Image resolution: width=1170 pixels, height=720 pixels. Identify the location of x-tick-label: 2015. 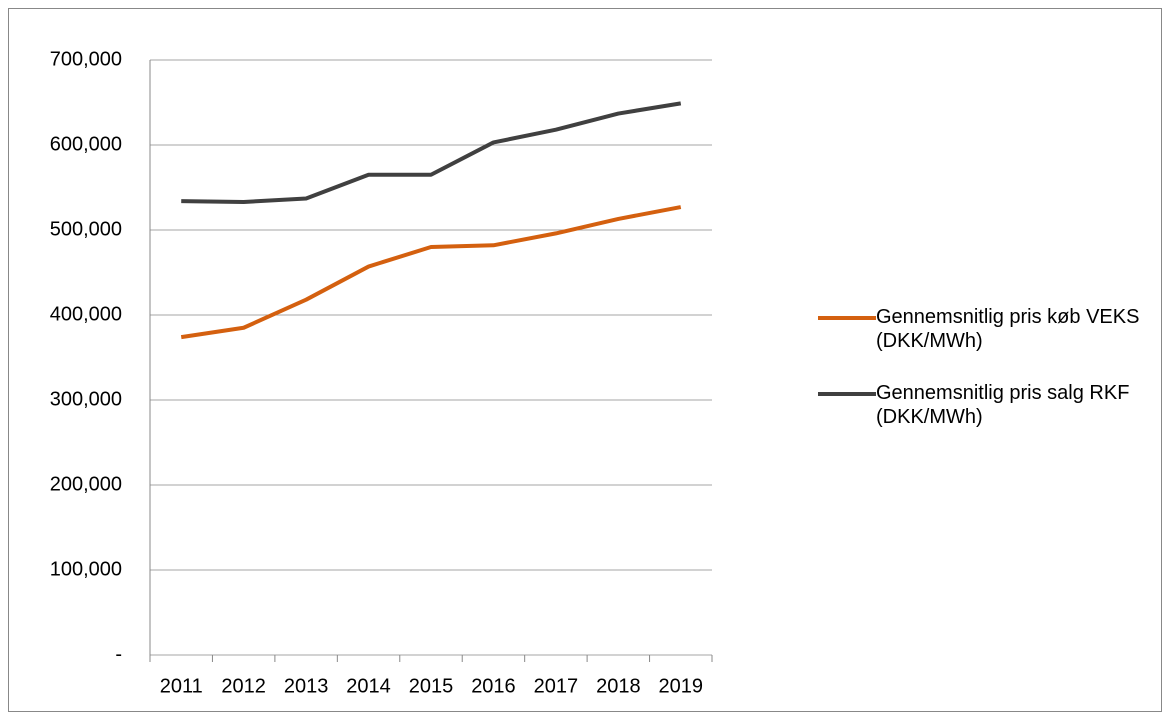
(431, 686).